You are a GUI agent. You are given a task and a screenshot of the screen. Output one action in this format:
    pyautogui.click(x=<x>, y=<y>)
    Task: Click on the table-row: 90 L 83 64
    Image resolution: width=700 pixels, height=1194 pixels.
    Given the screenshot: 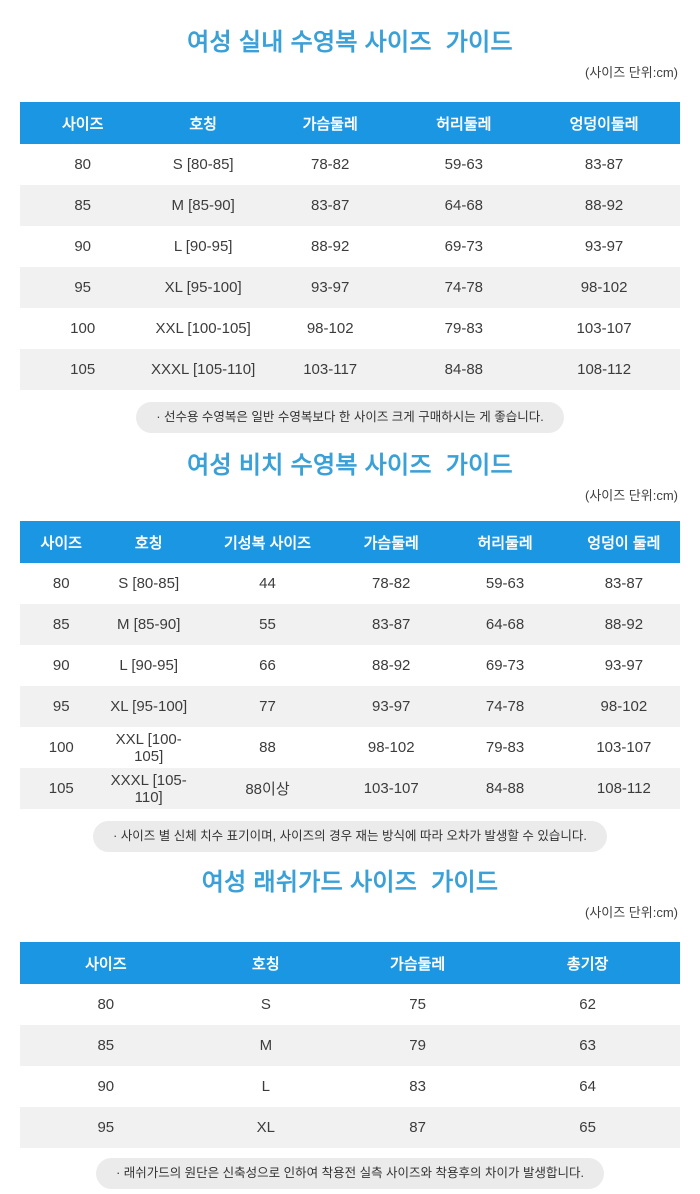 What is the action you would take?
    pyautogui.click(x=350, y=1086)
    